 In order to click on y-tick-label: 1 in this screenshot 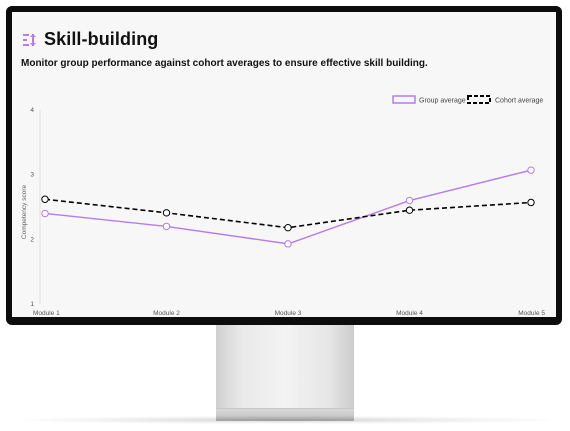, I will do `click(32, 304)`.